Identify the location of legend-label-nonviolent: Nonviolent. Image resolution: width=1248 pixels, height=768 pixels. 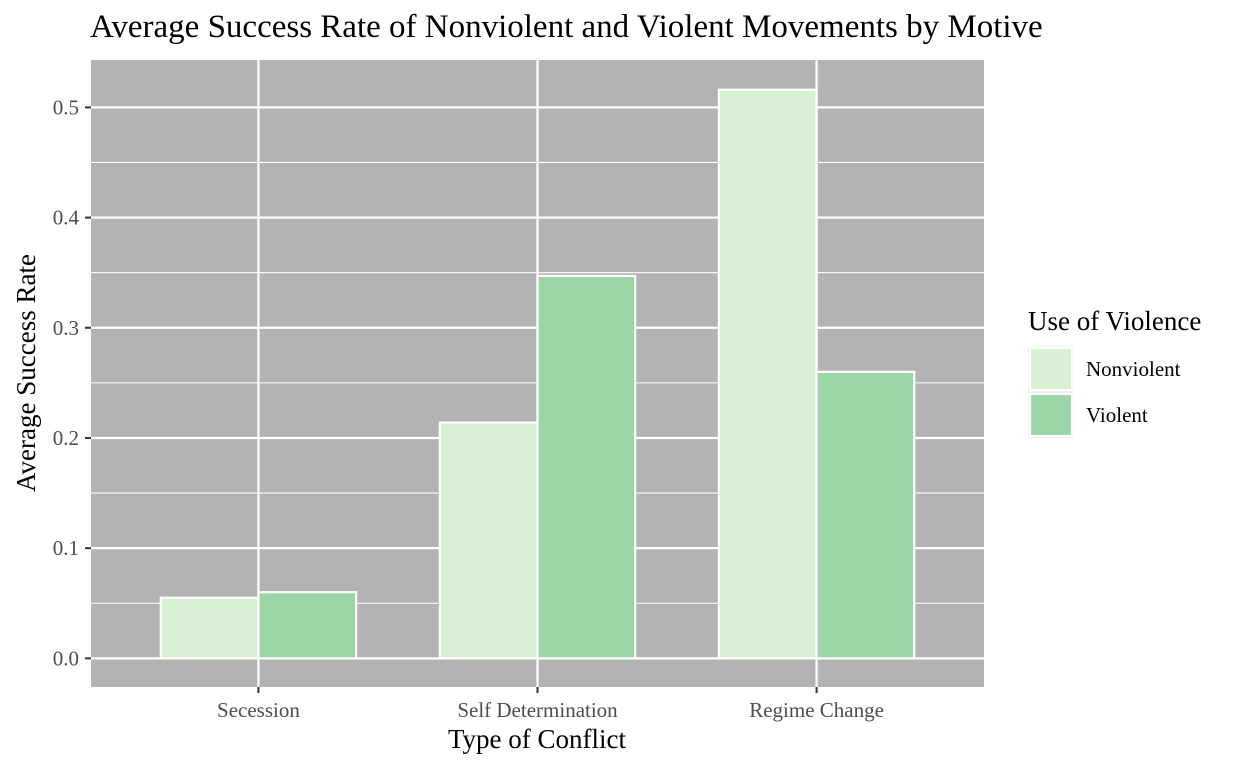
(1133, 369).